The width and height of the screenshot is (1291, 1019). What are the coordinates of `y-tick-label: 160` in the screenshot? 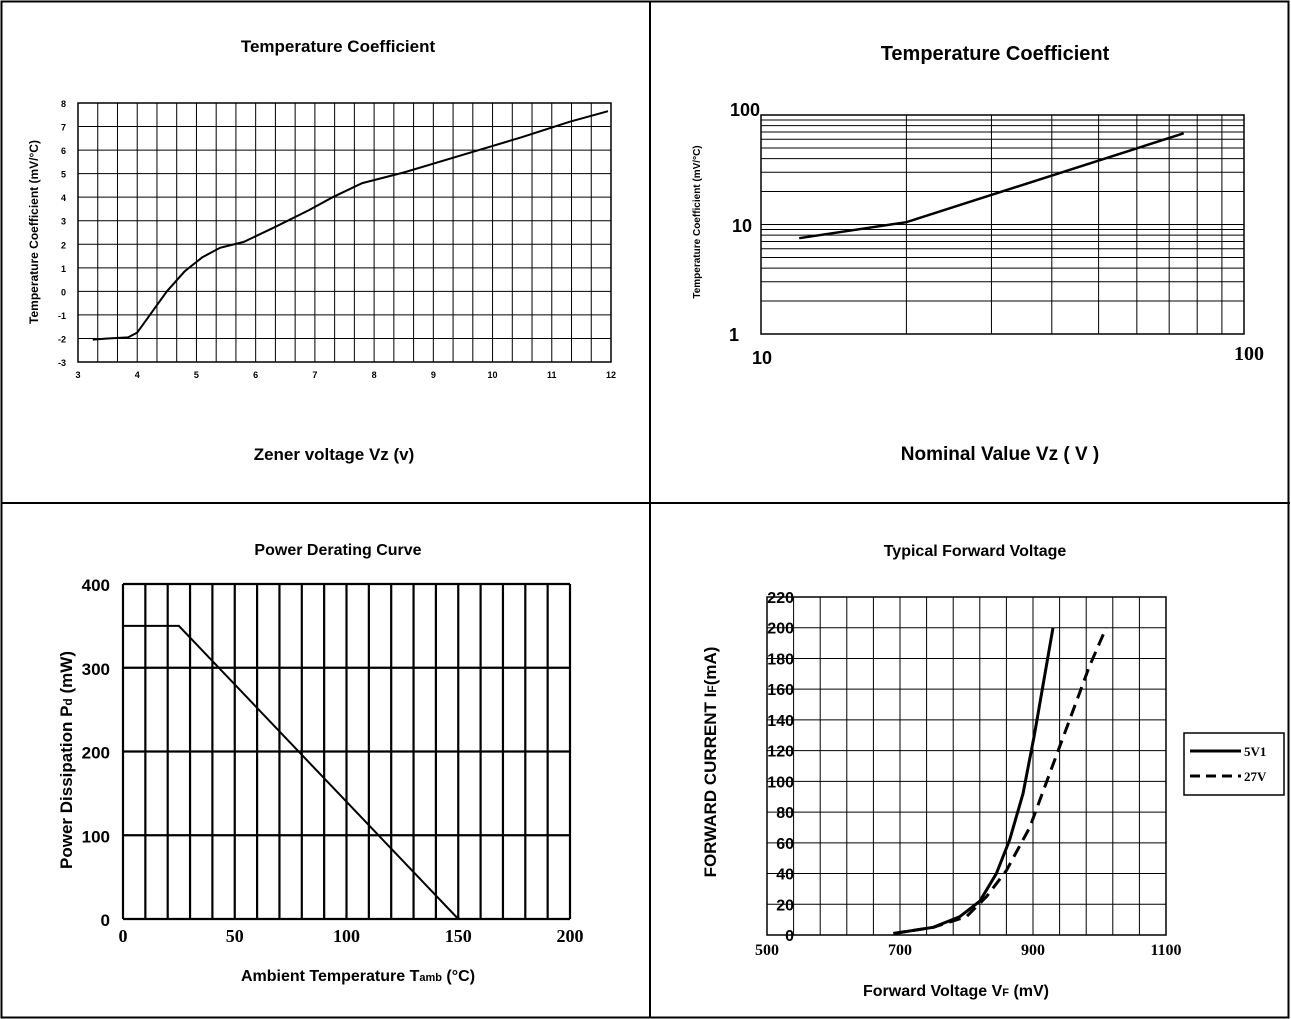 It's located at (780, 690).